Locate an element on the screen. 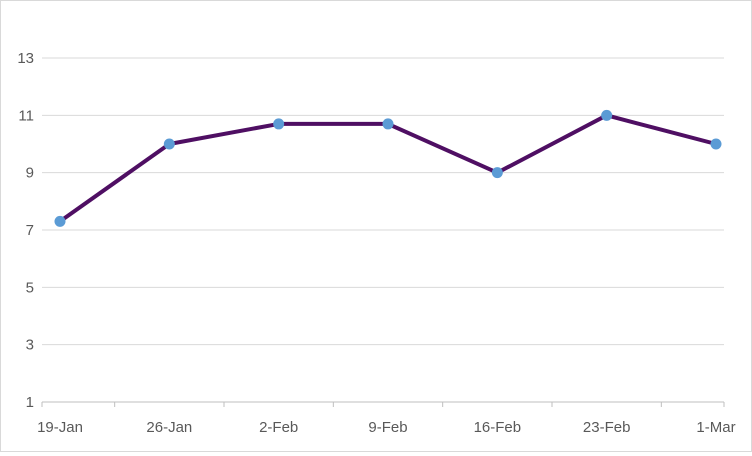 This screenshot has width=752, height=456. y-tick-label-9: 9 is located at coordinates (30, 173).